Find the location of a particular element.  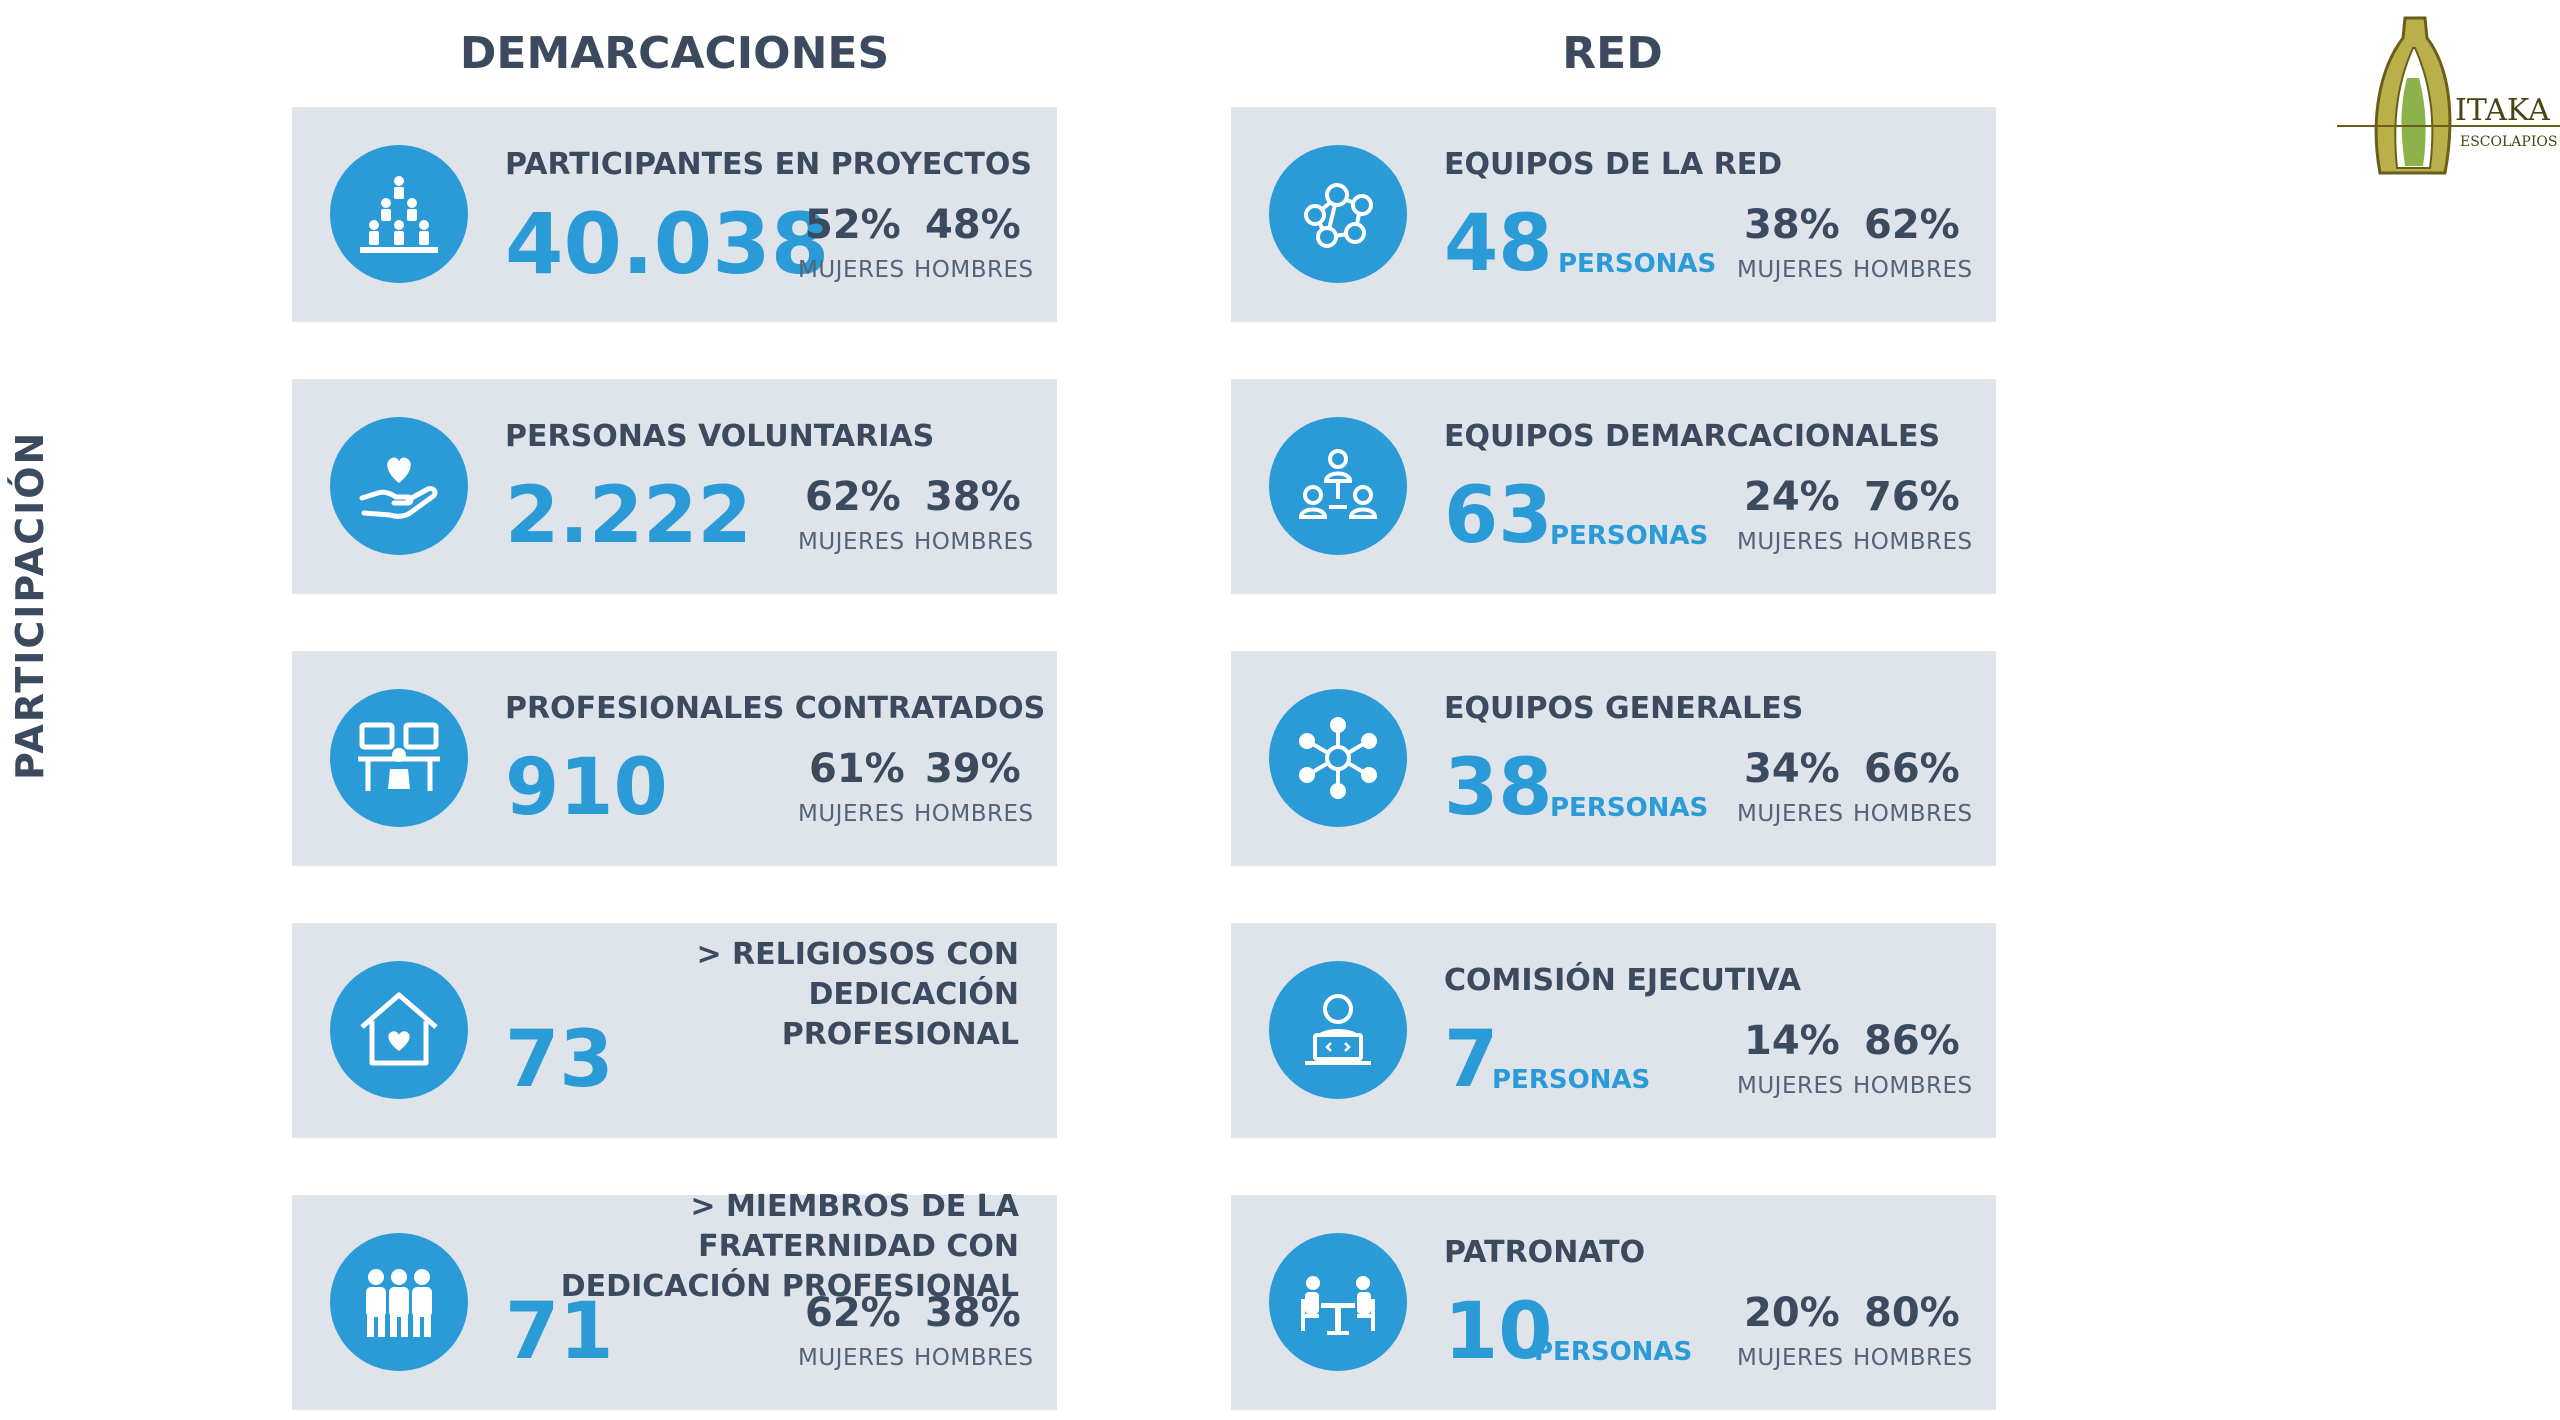

card-value: 63 is located at coordinates (1498, 516).